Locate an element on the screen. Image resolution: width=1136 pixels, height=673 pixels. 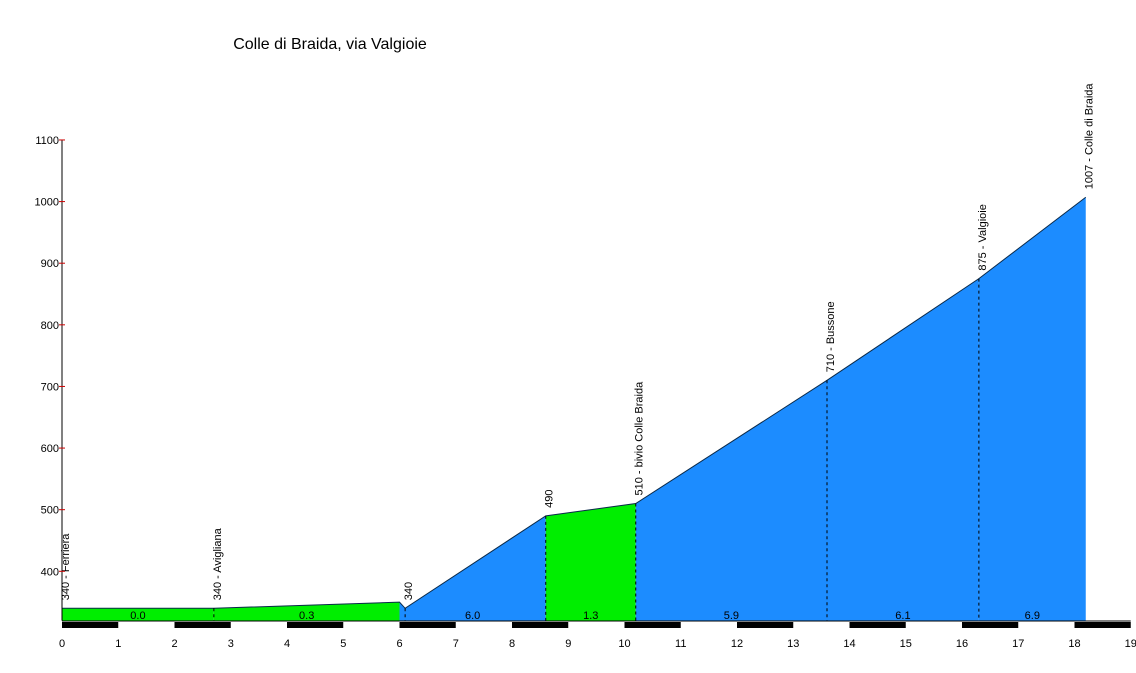
x-tick-label: 0 is located at coordinates (62, 644).